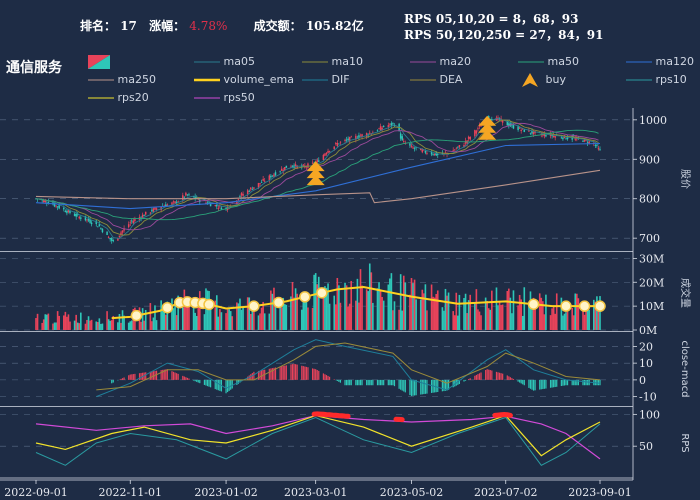 This screenshot has width=700, height=500. What do you see at coordinates (167, 307) in the screenshot?
I see `volume-ema-marker` at bounding box center [167, 307].